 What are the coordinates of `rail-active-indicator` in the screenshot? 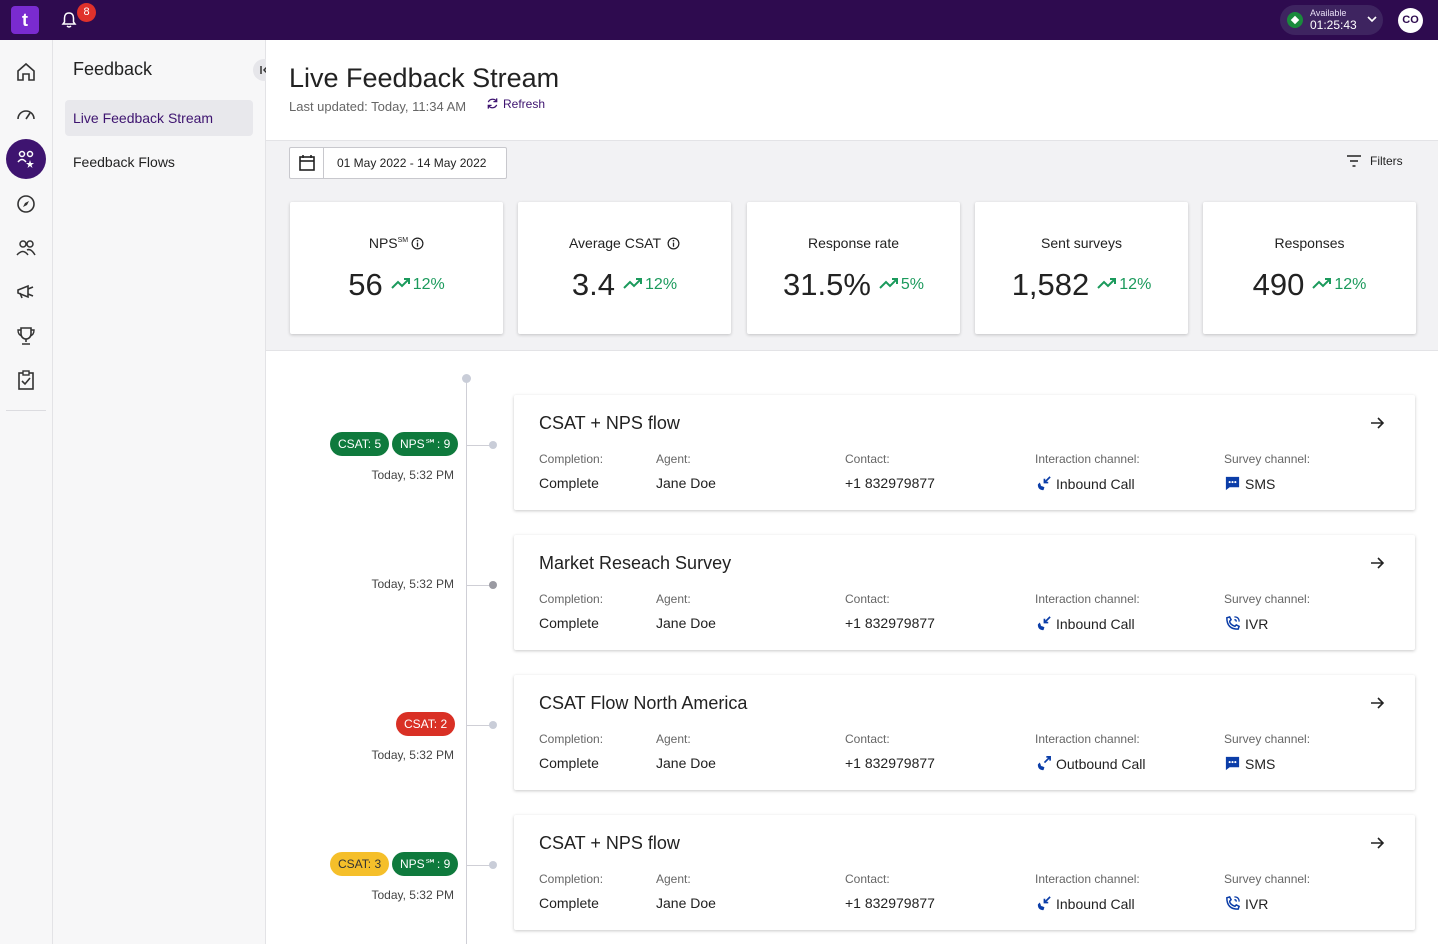 It's located at (26, 159).